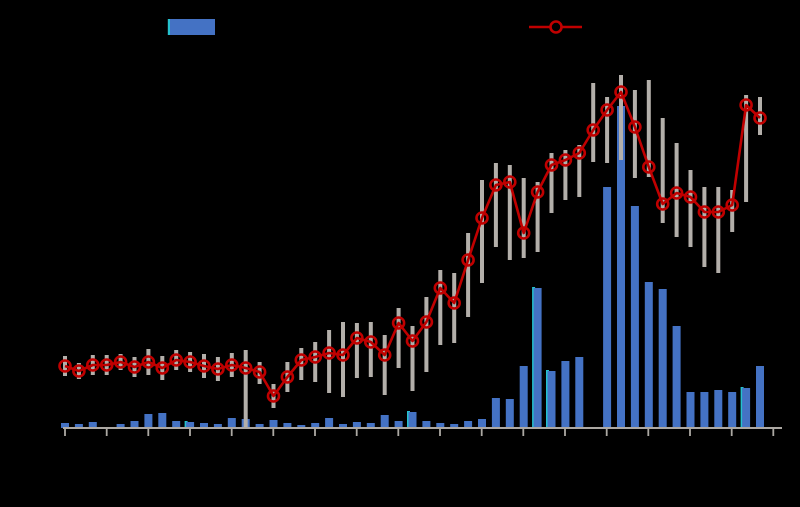 The image size is (800, 507). What do you see at coordinates (422, 431) in the screenshot?
I see `x-axis-group` at bounding box center [422, 431].